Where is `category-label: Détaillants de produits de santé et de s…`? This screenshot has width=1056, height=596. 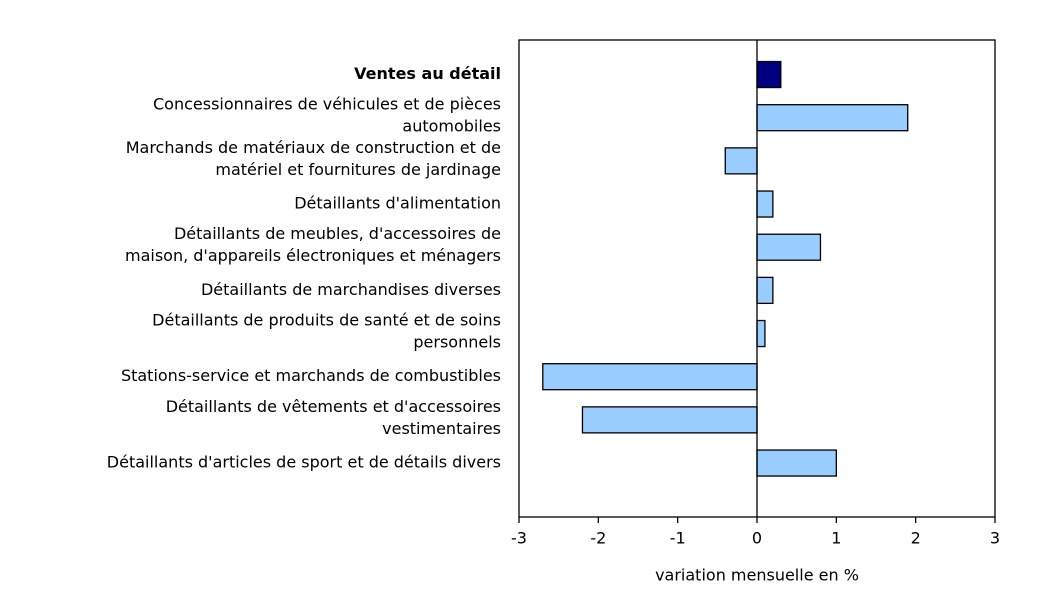 category-label: Détaillants de produits de santé et de s… is located at coordinates (326, 330).